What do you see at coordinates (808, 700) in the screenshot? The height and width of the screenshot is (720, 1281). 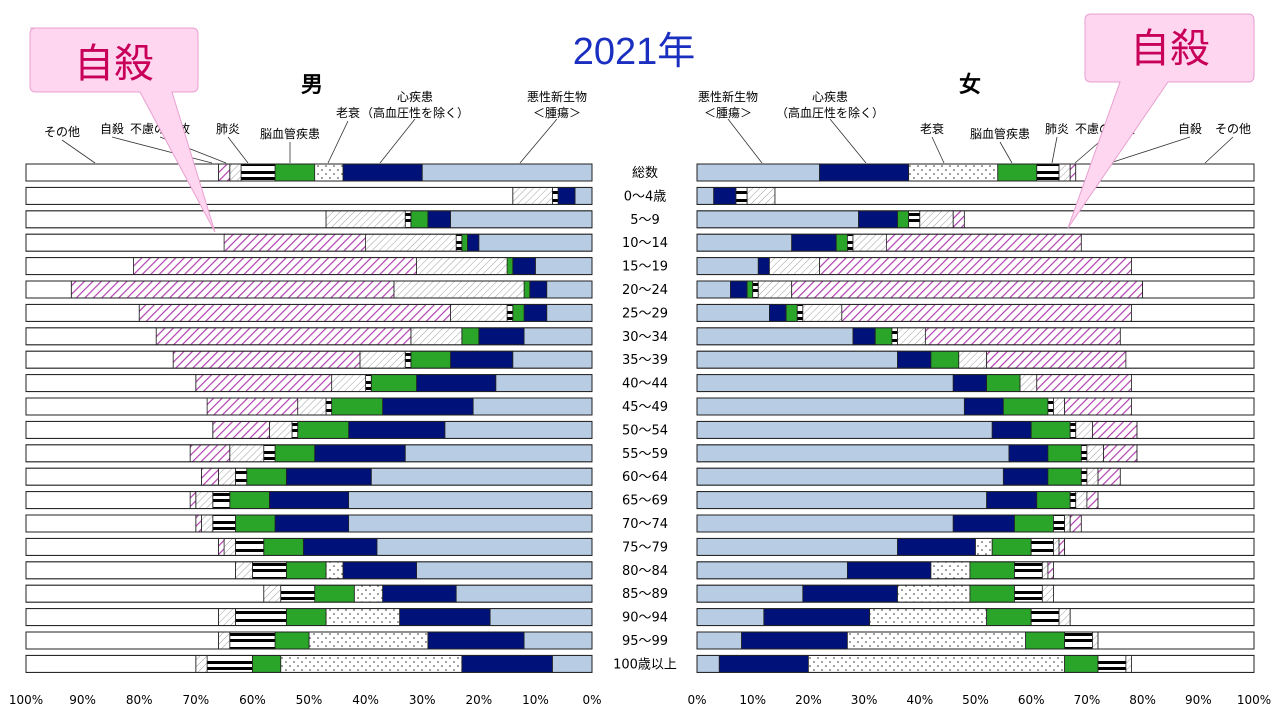 I see `female-x-tick-2: 20%` at bounding box center [808, 700].